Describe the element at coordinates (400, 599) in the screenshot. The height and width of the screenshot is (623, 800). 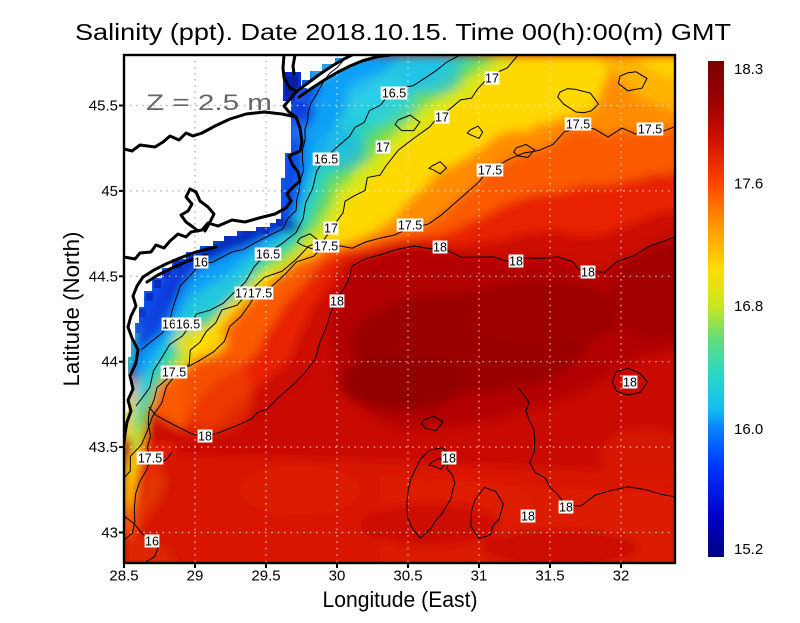
I see `svg-text: Longitude (East)` at that location.